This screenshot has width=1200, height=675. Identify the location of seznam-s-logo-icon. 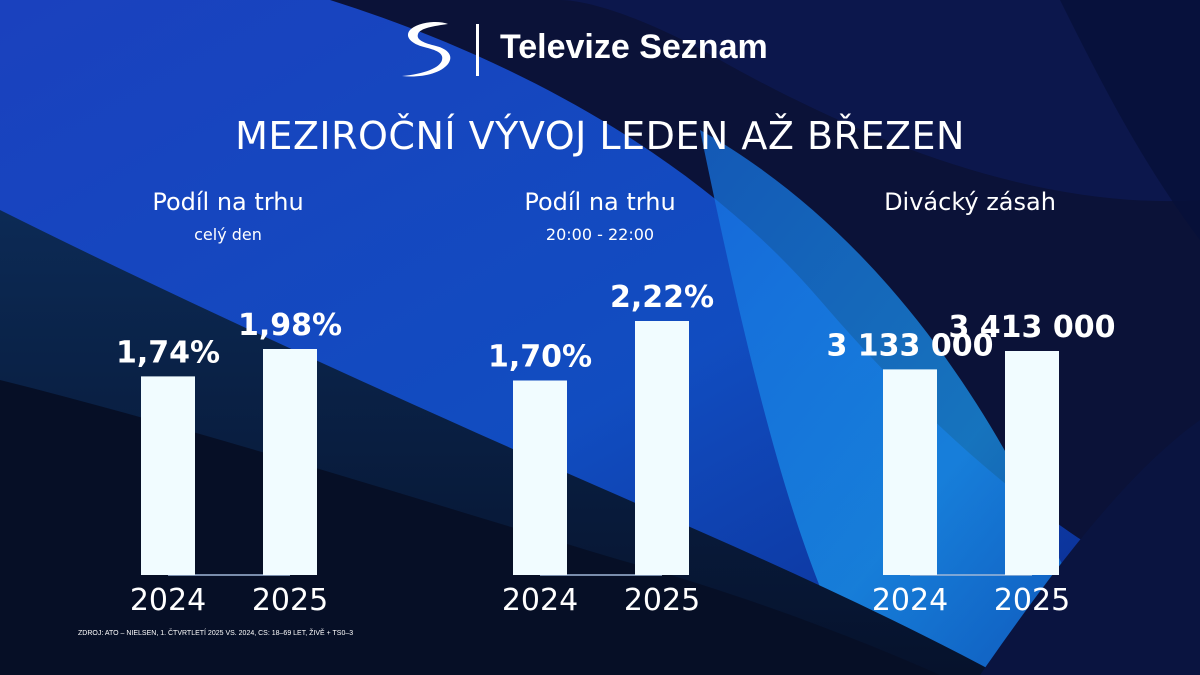
(426, 49).